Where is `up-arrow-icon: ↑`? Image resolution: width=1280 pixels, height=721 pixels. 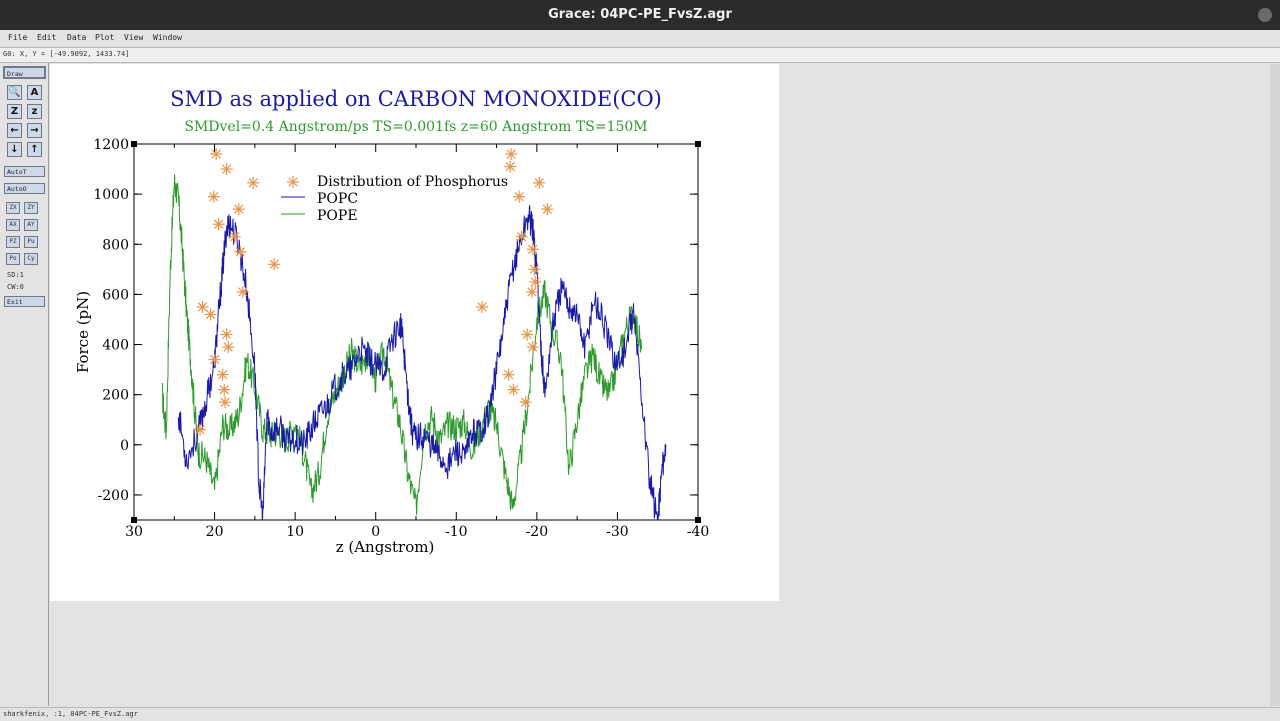 up-arrow-icon: ↑ is located at coordinates (34, 149).